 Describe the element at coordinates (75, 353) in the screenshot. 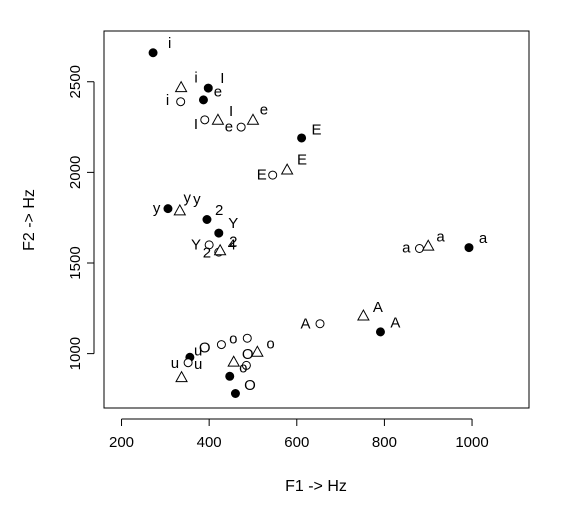

I see `y-tick-label: 1000` at that location.